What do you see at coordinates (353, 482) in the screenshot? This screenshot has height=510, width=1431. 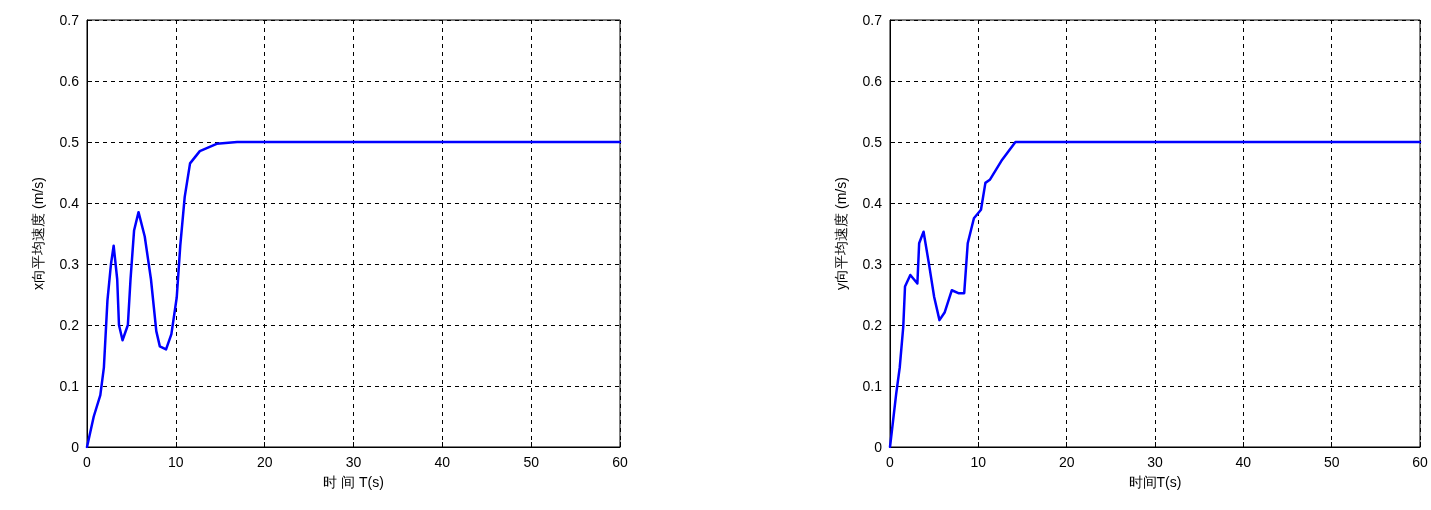 I see `x-axis-title: 时 间 T(s)` at bounding box center [353, 482].